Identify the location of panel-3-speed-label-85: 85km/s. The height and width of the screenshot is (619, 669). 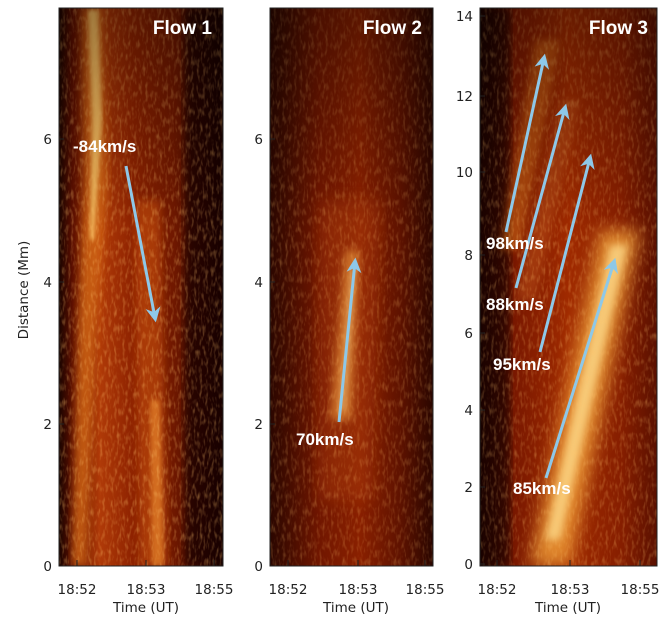
(542, 488).